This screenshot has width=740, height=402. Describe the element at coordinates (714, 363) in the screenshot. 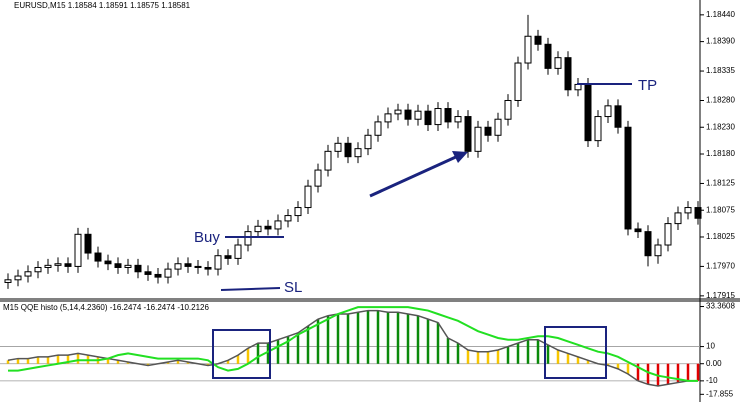

I see `y-tick-label: 0.00` at that location.